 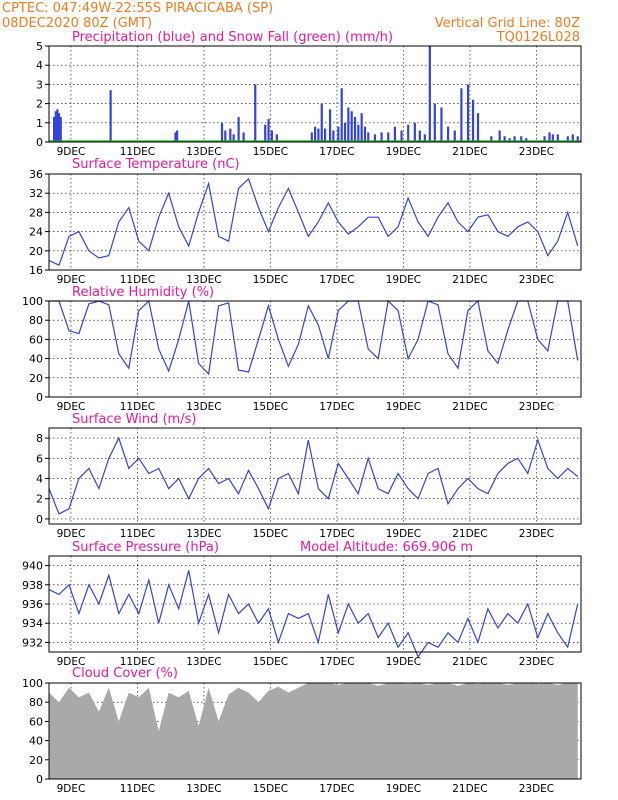 I want to click on pressure-title: Surface Pressure (hPa), so click(x=145, y=547).